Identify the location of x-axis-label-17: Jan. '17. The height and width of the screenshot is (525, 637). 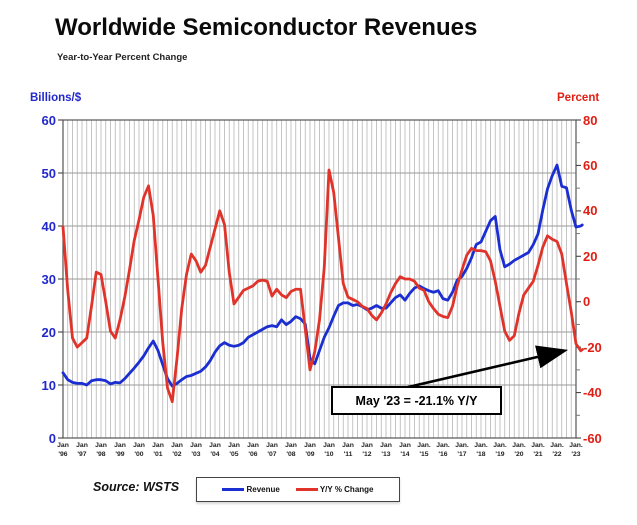
(462, 450).